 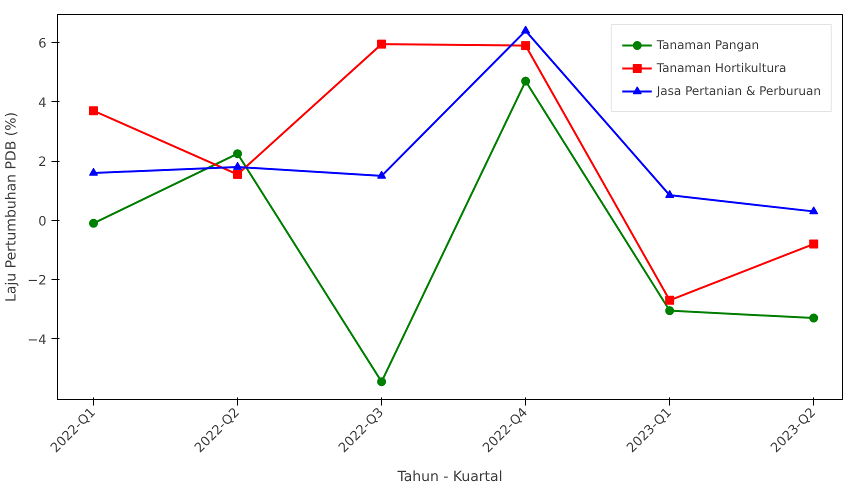 What do you see at coordinates (37, 281) in the screenshot?
I see `y-tick-label: −2` at bounding box center [37, 281].